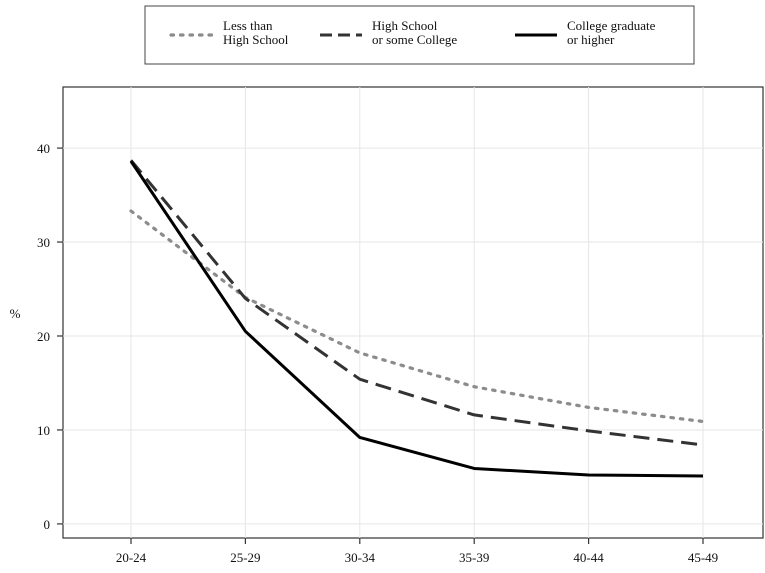 The width and height of the screenshot is (765, 573). I want to click on y-tick-label: 10, so click(43, 430).